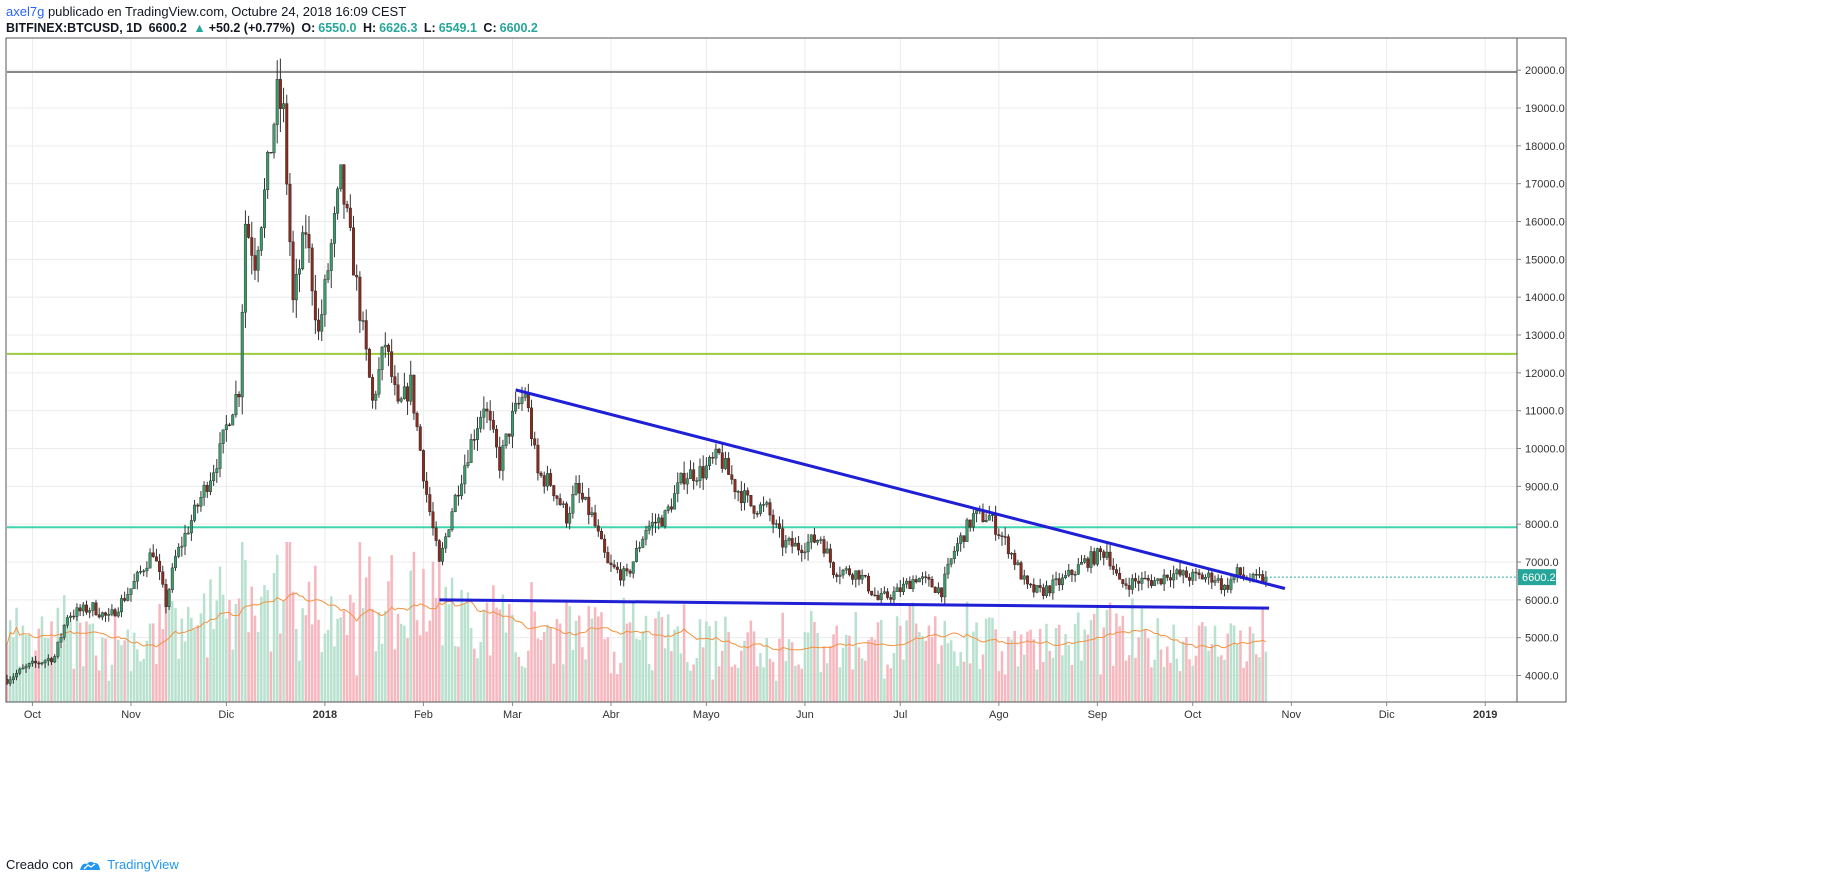 This screenshot has height=881, width=1828. Describe the element at coordinates (1545, 222) in the screenshot. I see `y-tick-label: 16000.0` at that location.